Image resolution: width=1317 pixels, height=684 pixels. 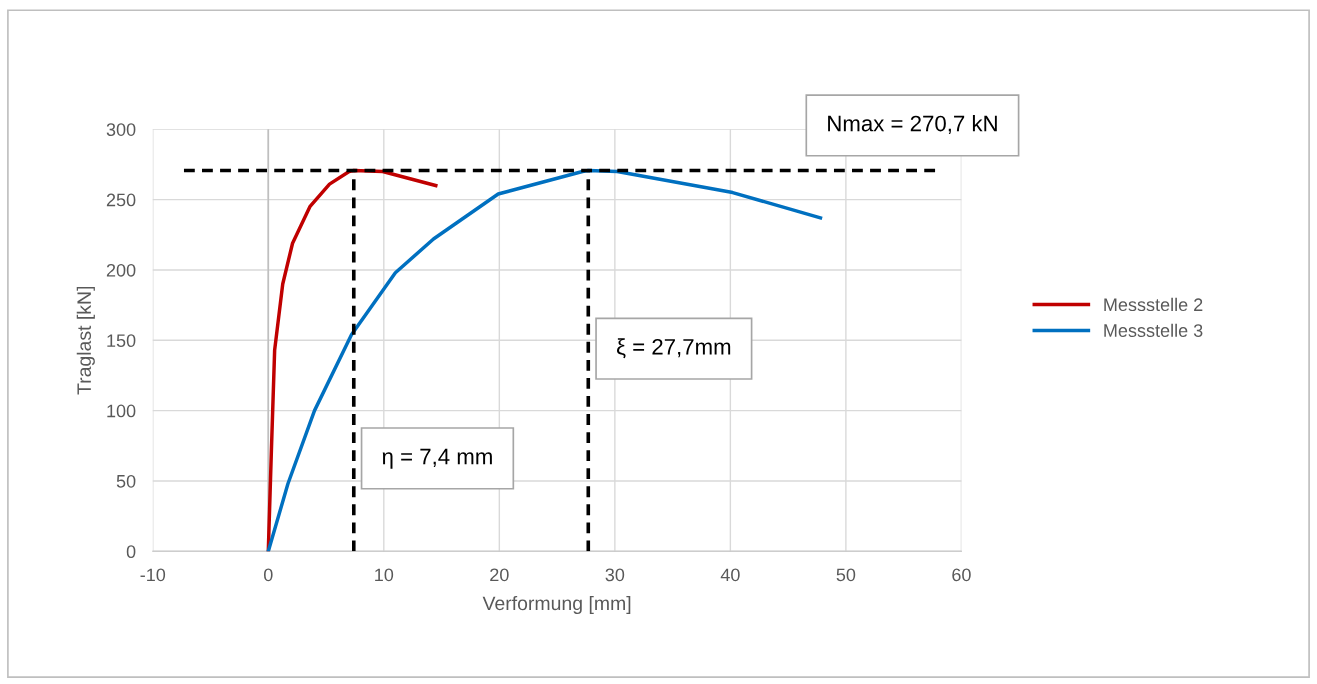 What do you see at coordinates (384, 575) in the screenshot?
I see `x-tick-label: 10` at bounding box center [384, 575].